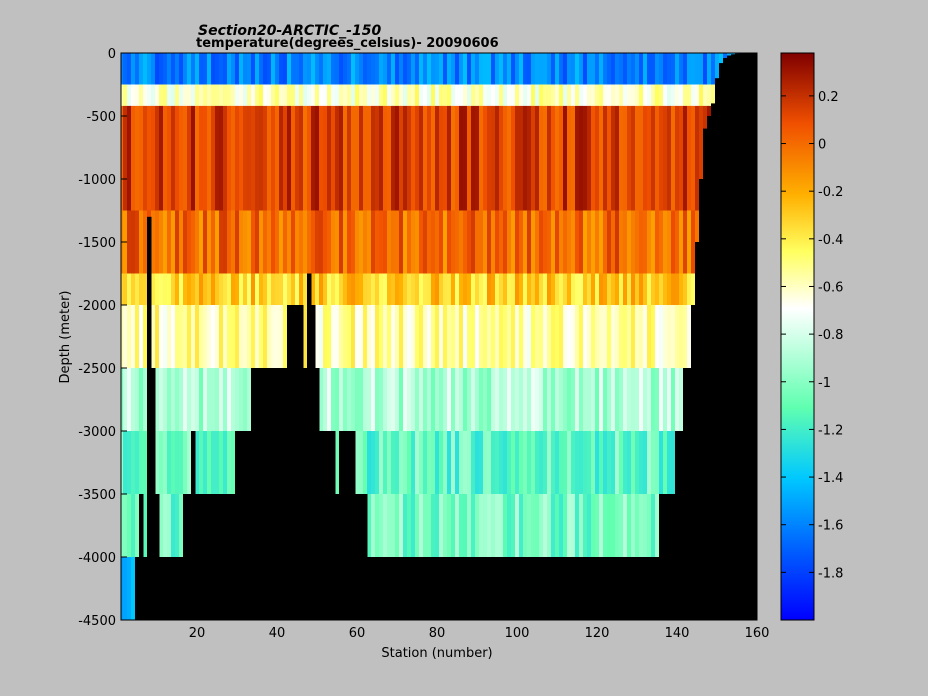 The width and height of the screenshot is (928, 696). Describe the element at coordinates (97, 432) in the screenshot. I see `y-tick-label: -3000` at that location.